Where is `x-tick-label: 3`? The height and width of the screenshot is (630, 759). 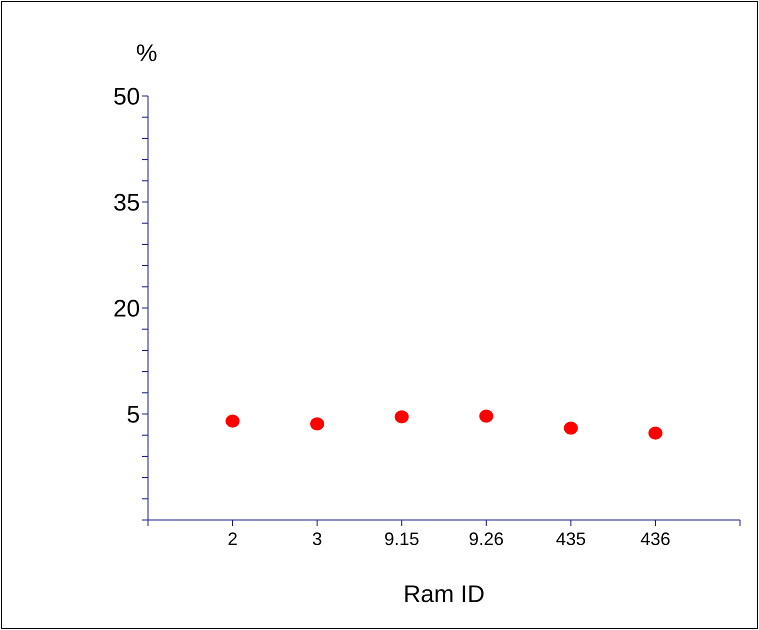 x-tick-label: 3 is located at coordinates (317, 538).